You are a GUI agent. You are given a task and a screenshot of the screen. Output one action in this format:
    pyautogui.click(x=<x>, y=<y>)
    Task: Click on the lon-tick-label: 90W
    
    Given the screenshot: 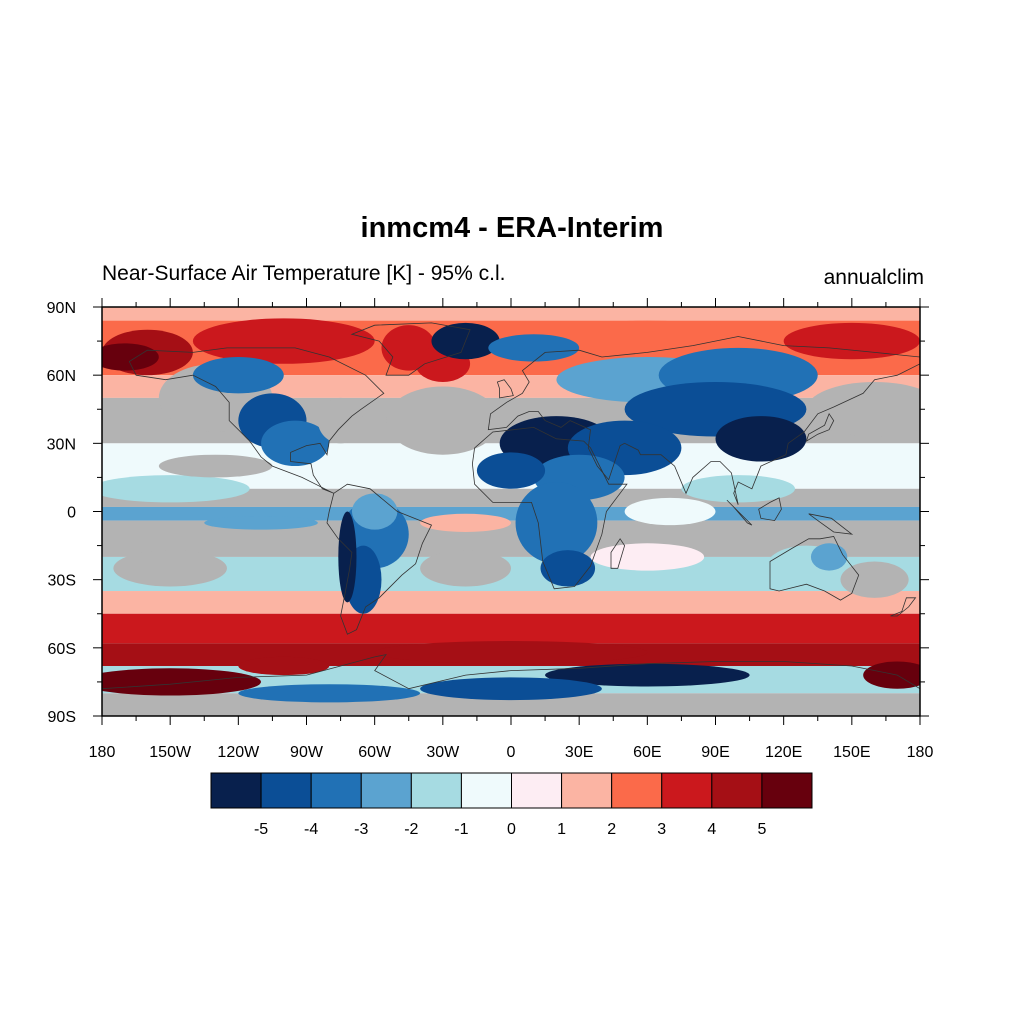 What is the action you would take?
    pyautogui.click(x=307, y=752)
    